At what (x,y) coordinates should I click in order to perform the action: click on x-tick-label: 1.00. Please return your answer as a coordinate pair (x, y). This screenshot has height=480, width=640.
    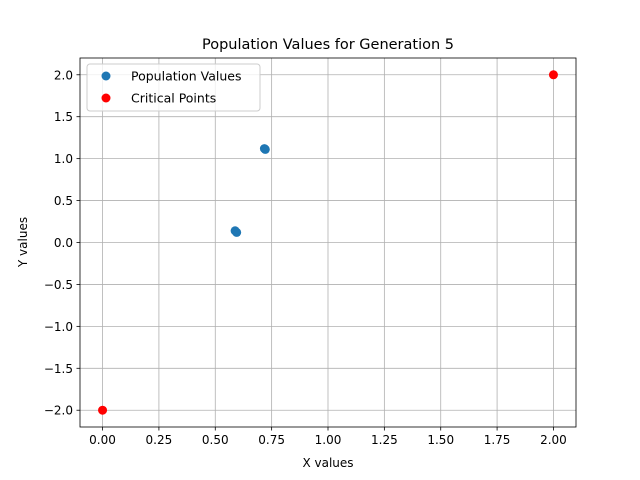
    Looking at the image, I should click on (328, 440).